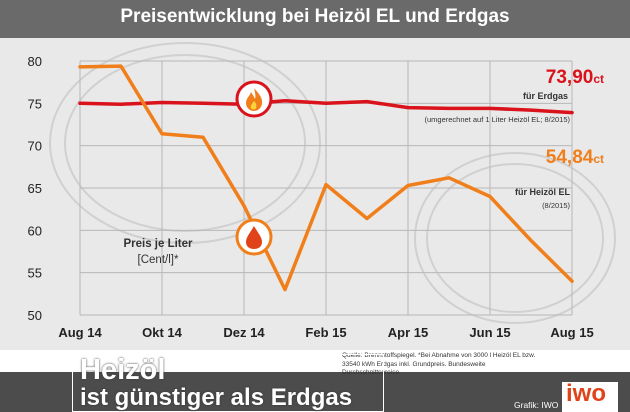  What do you see at coordinates (408, 332) in the screenshot?
I see `x-tick-label: Apr 15` at bounding box center [408, 332].